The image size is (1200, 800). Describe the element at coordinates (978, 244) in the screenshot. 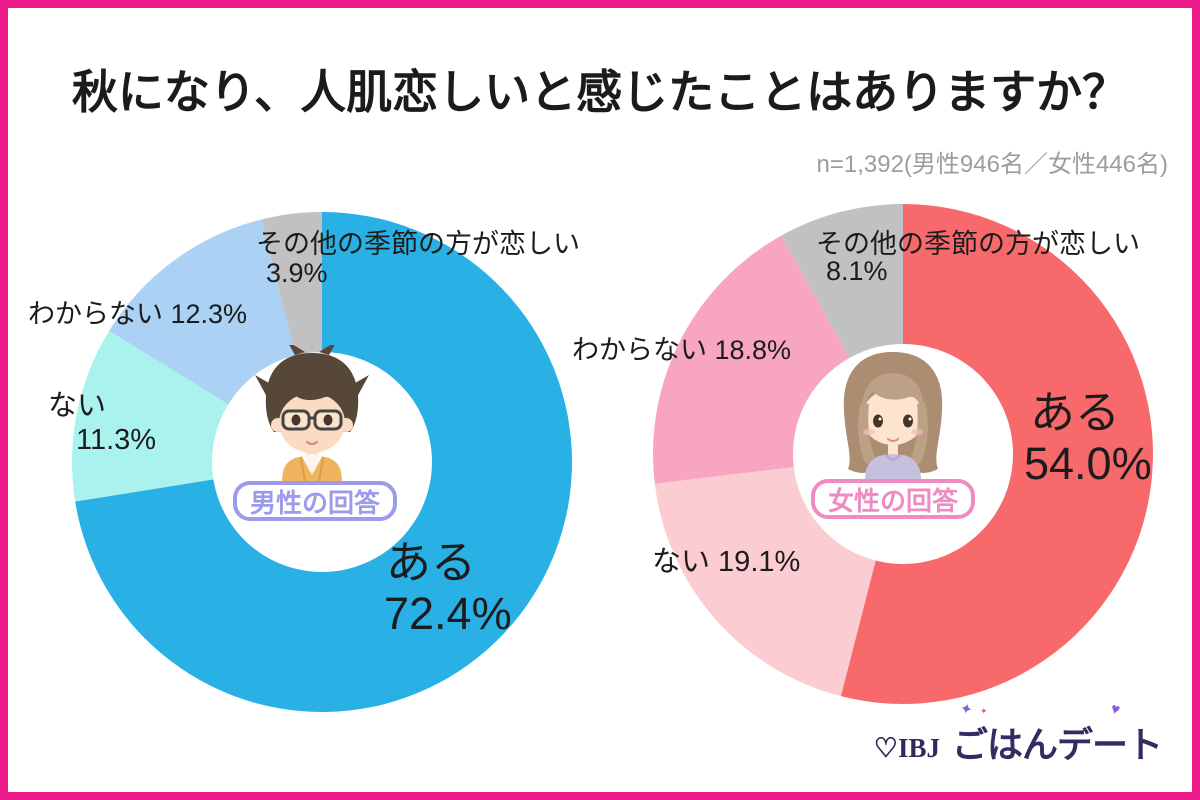

I see `female-label-other: その他の季節の方が恋しい` at that location.